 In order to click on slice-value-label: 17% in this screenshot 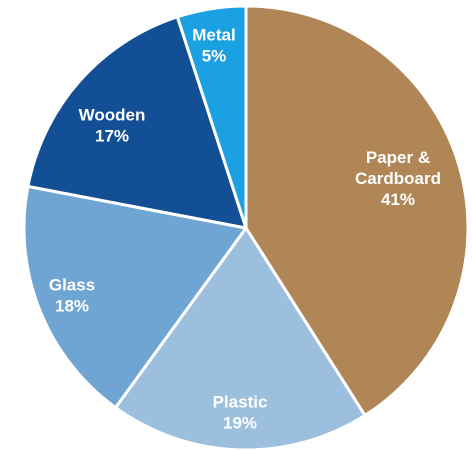, I will do `click(112, 136)`.